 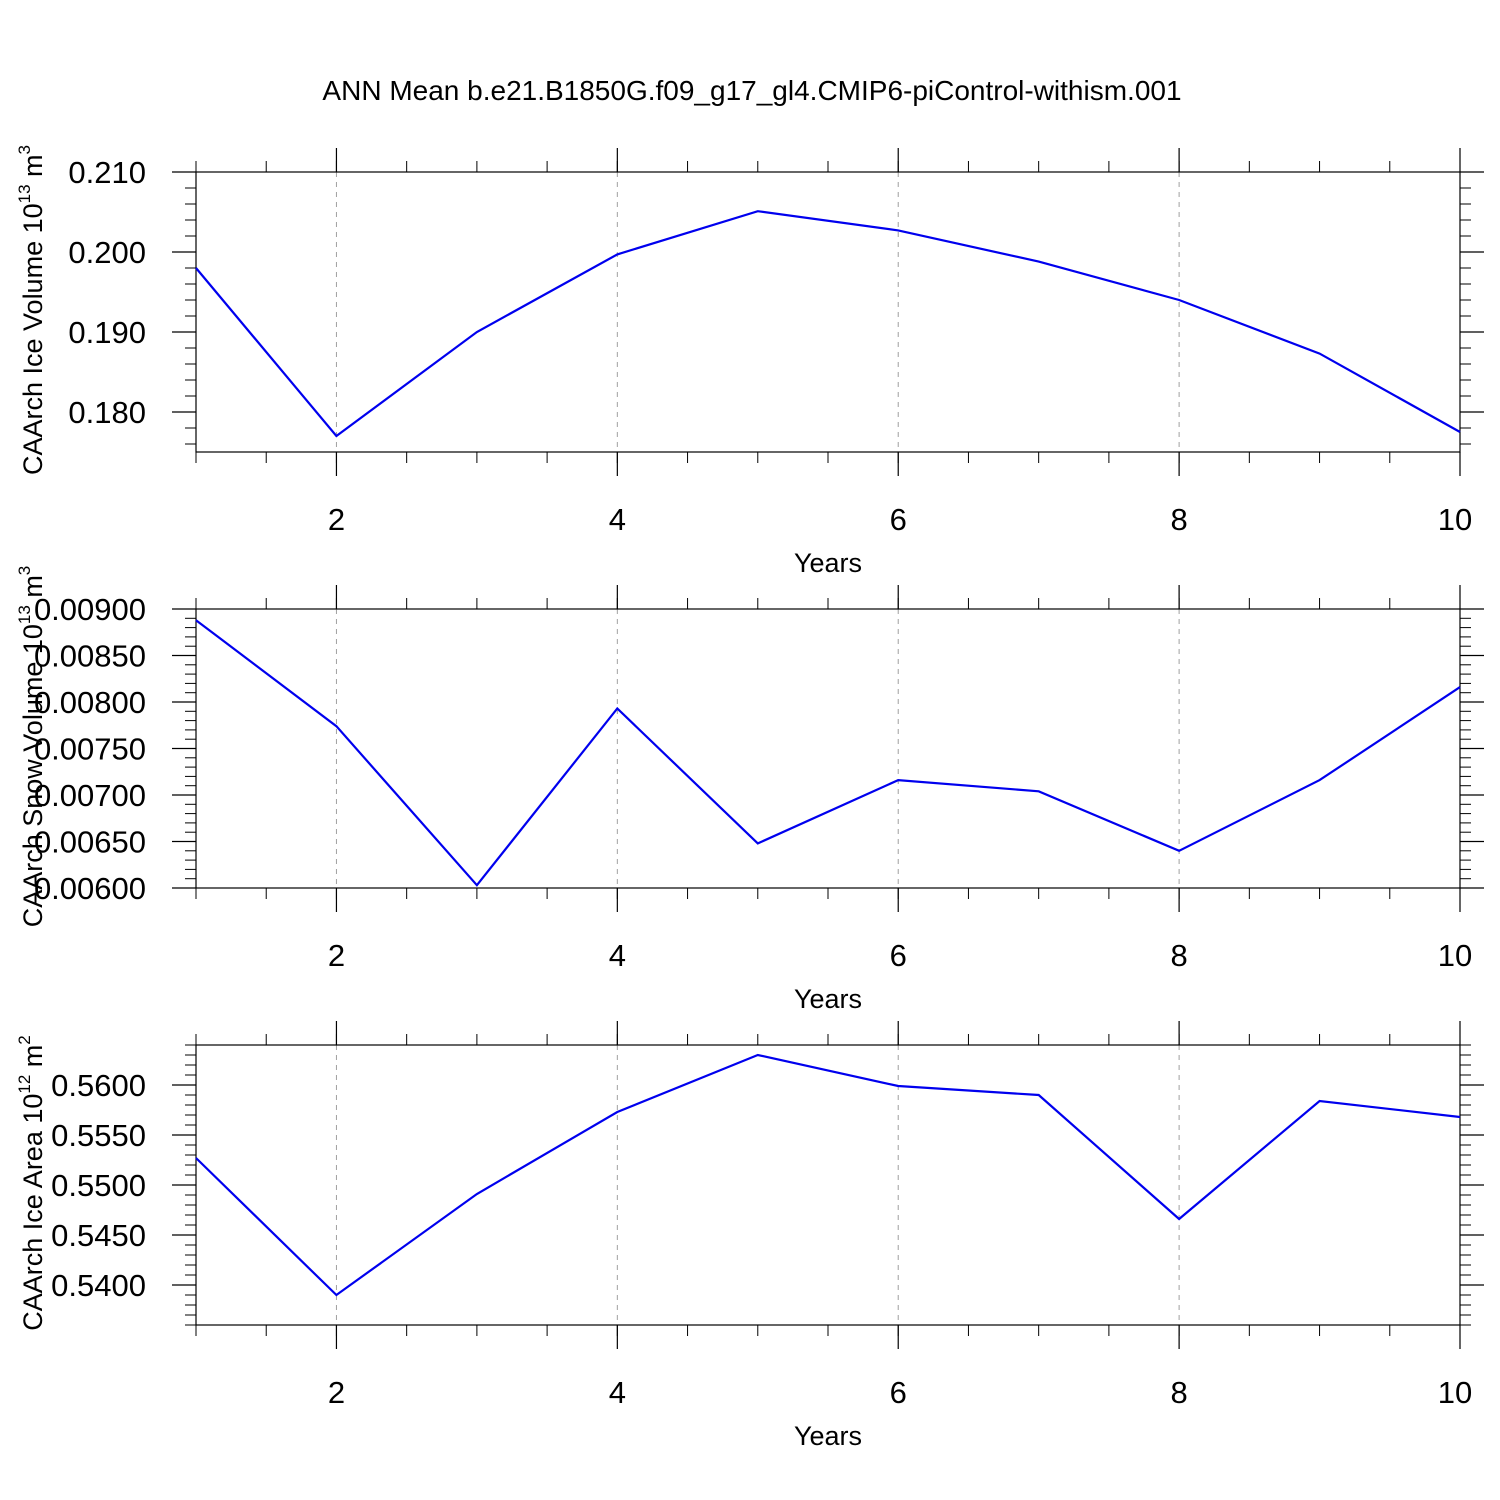 What do you see at coordinates (107, 412) in the screenshot?
I see `y-tick-label: 0.180` at bounding box center [107, 412].